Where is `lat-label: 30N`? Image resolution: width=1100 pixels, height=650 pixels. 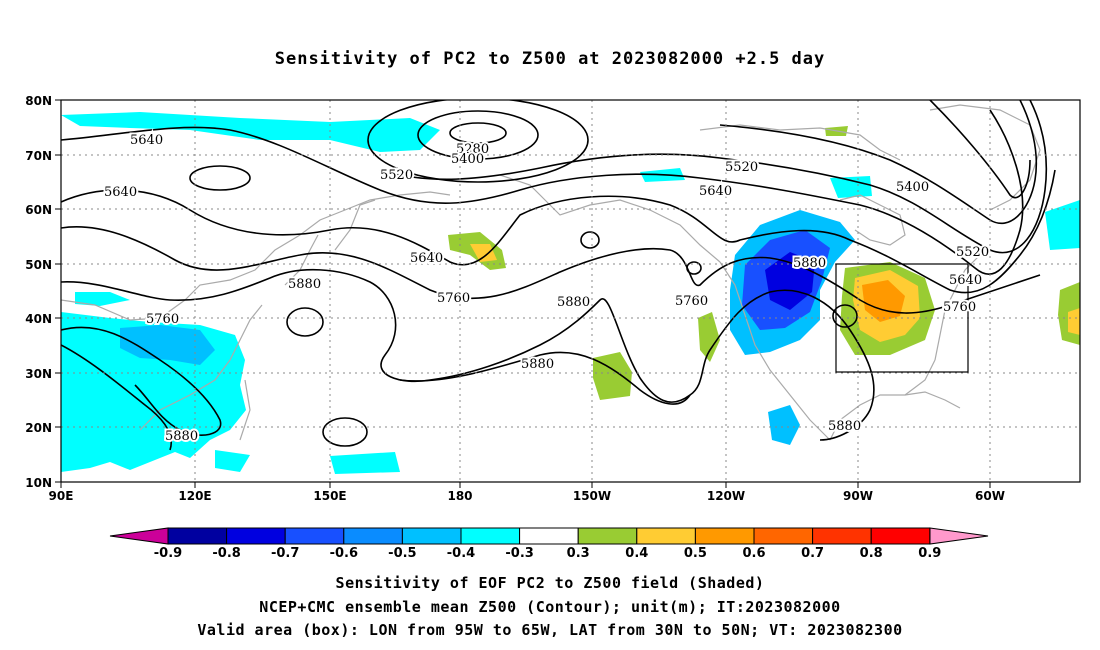 lat-label: 30N is located at coordinates (38, 374).